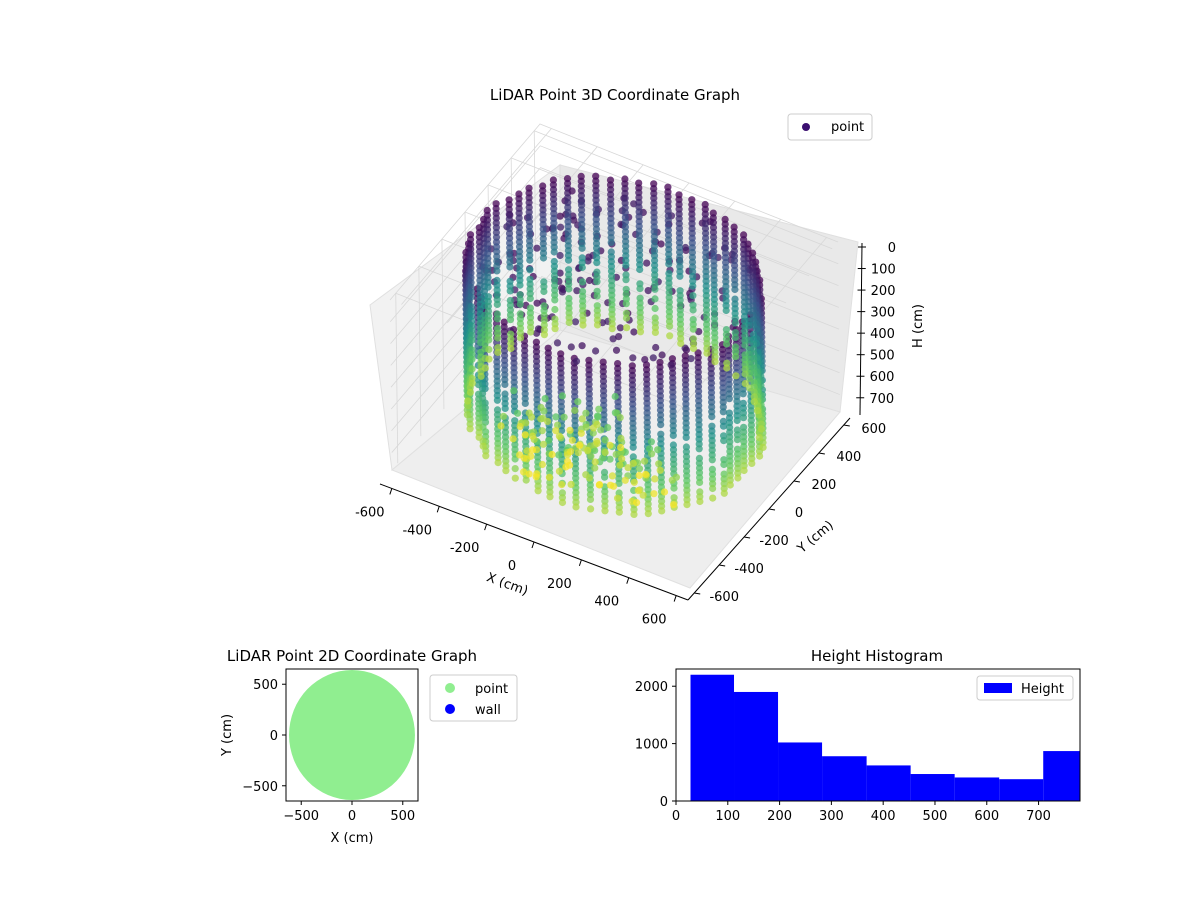 This screenshot has height=900, width=1200. I want to click on legend-2d-point-marker, so click(450, 688).